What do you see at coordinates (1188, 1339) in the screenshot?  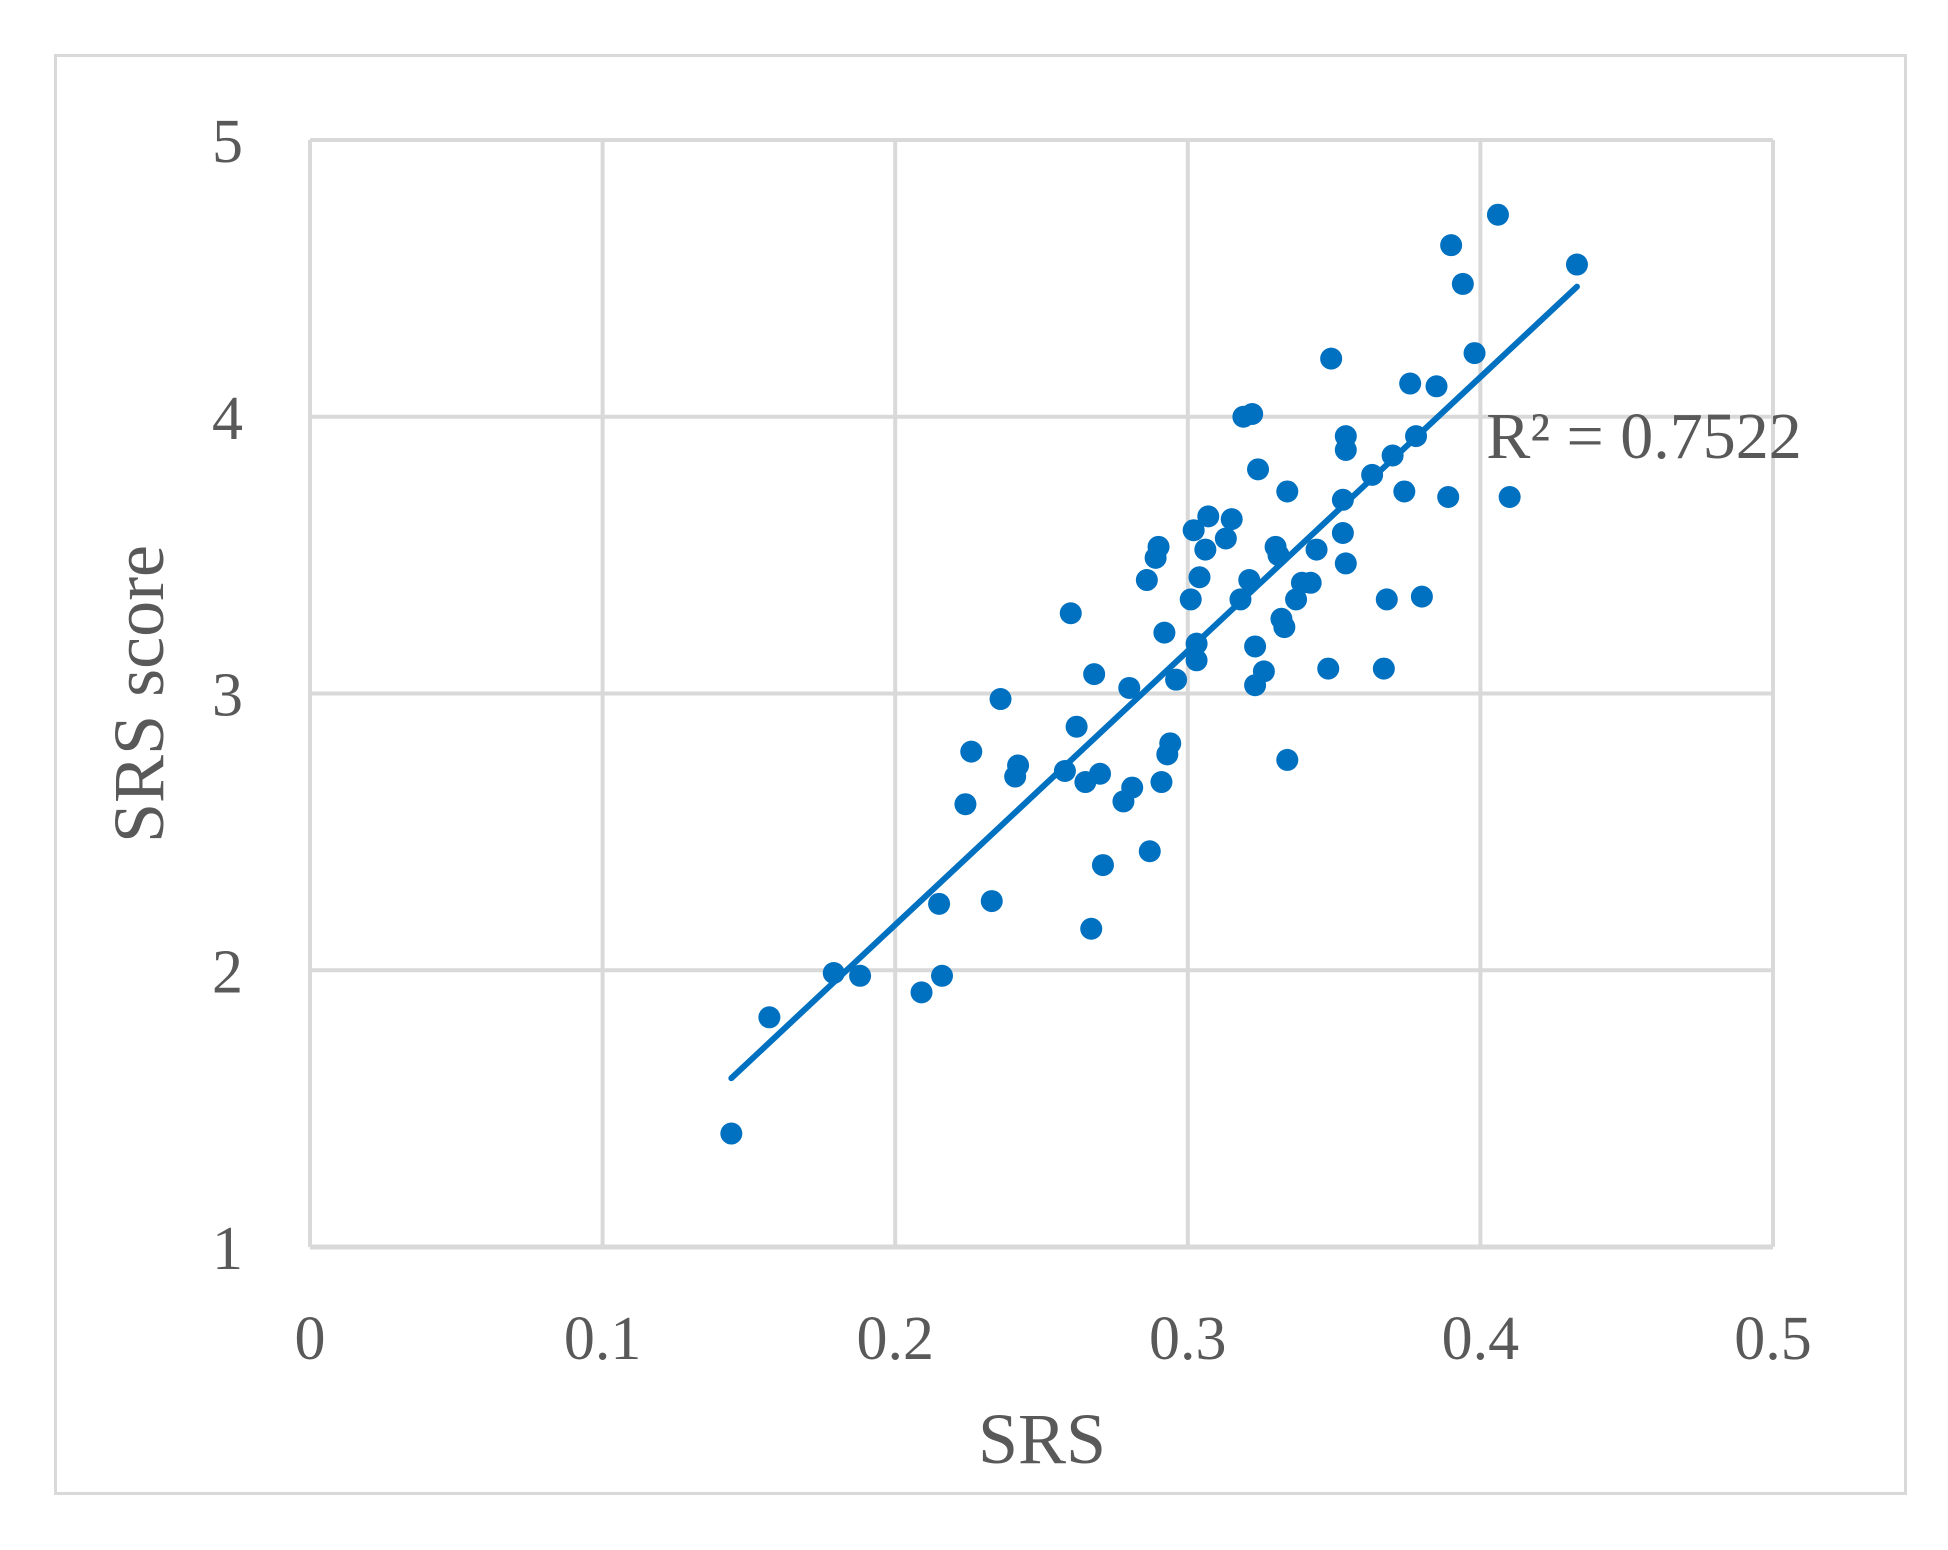 I see `x-tick-label: 0.3` at bounding box center [1188, 1339].